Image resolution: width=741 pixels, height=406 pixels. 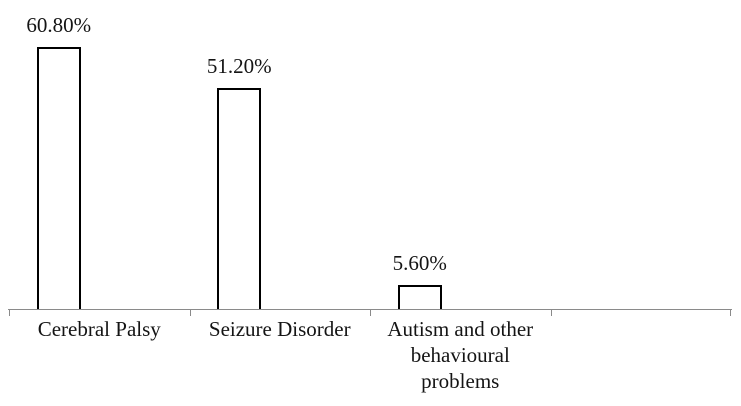 I want to click on bar-cerebral-palsy, so click(x=58, y=178).